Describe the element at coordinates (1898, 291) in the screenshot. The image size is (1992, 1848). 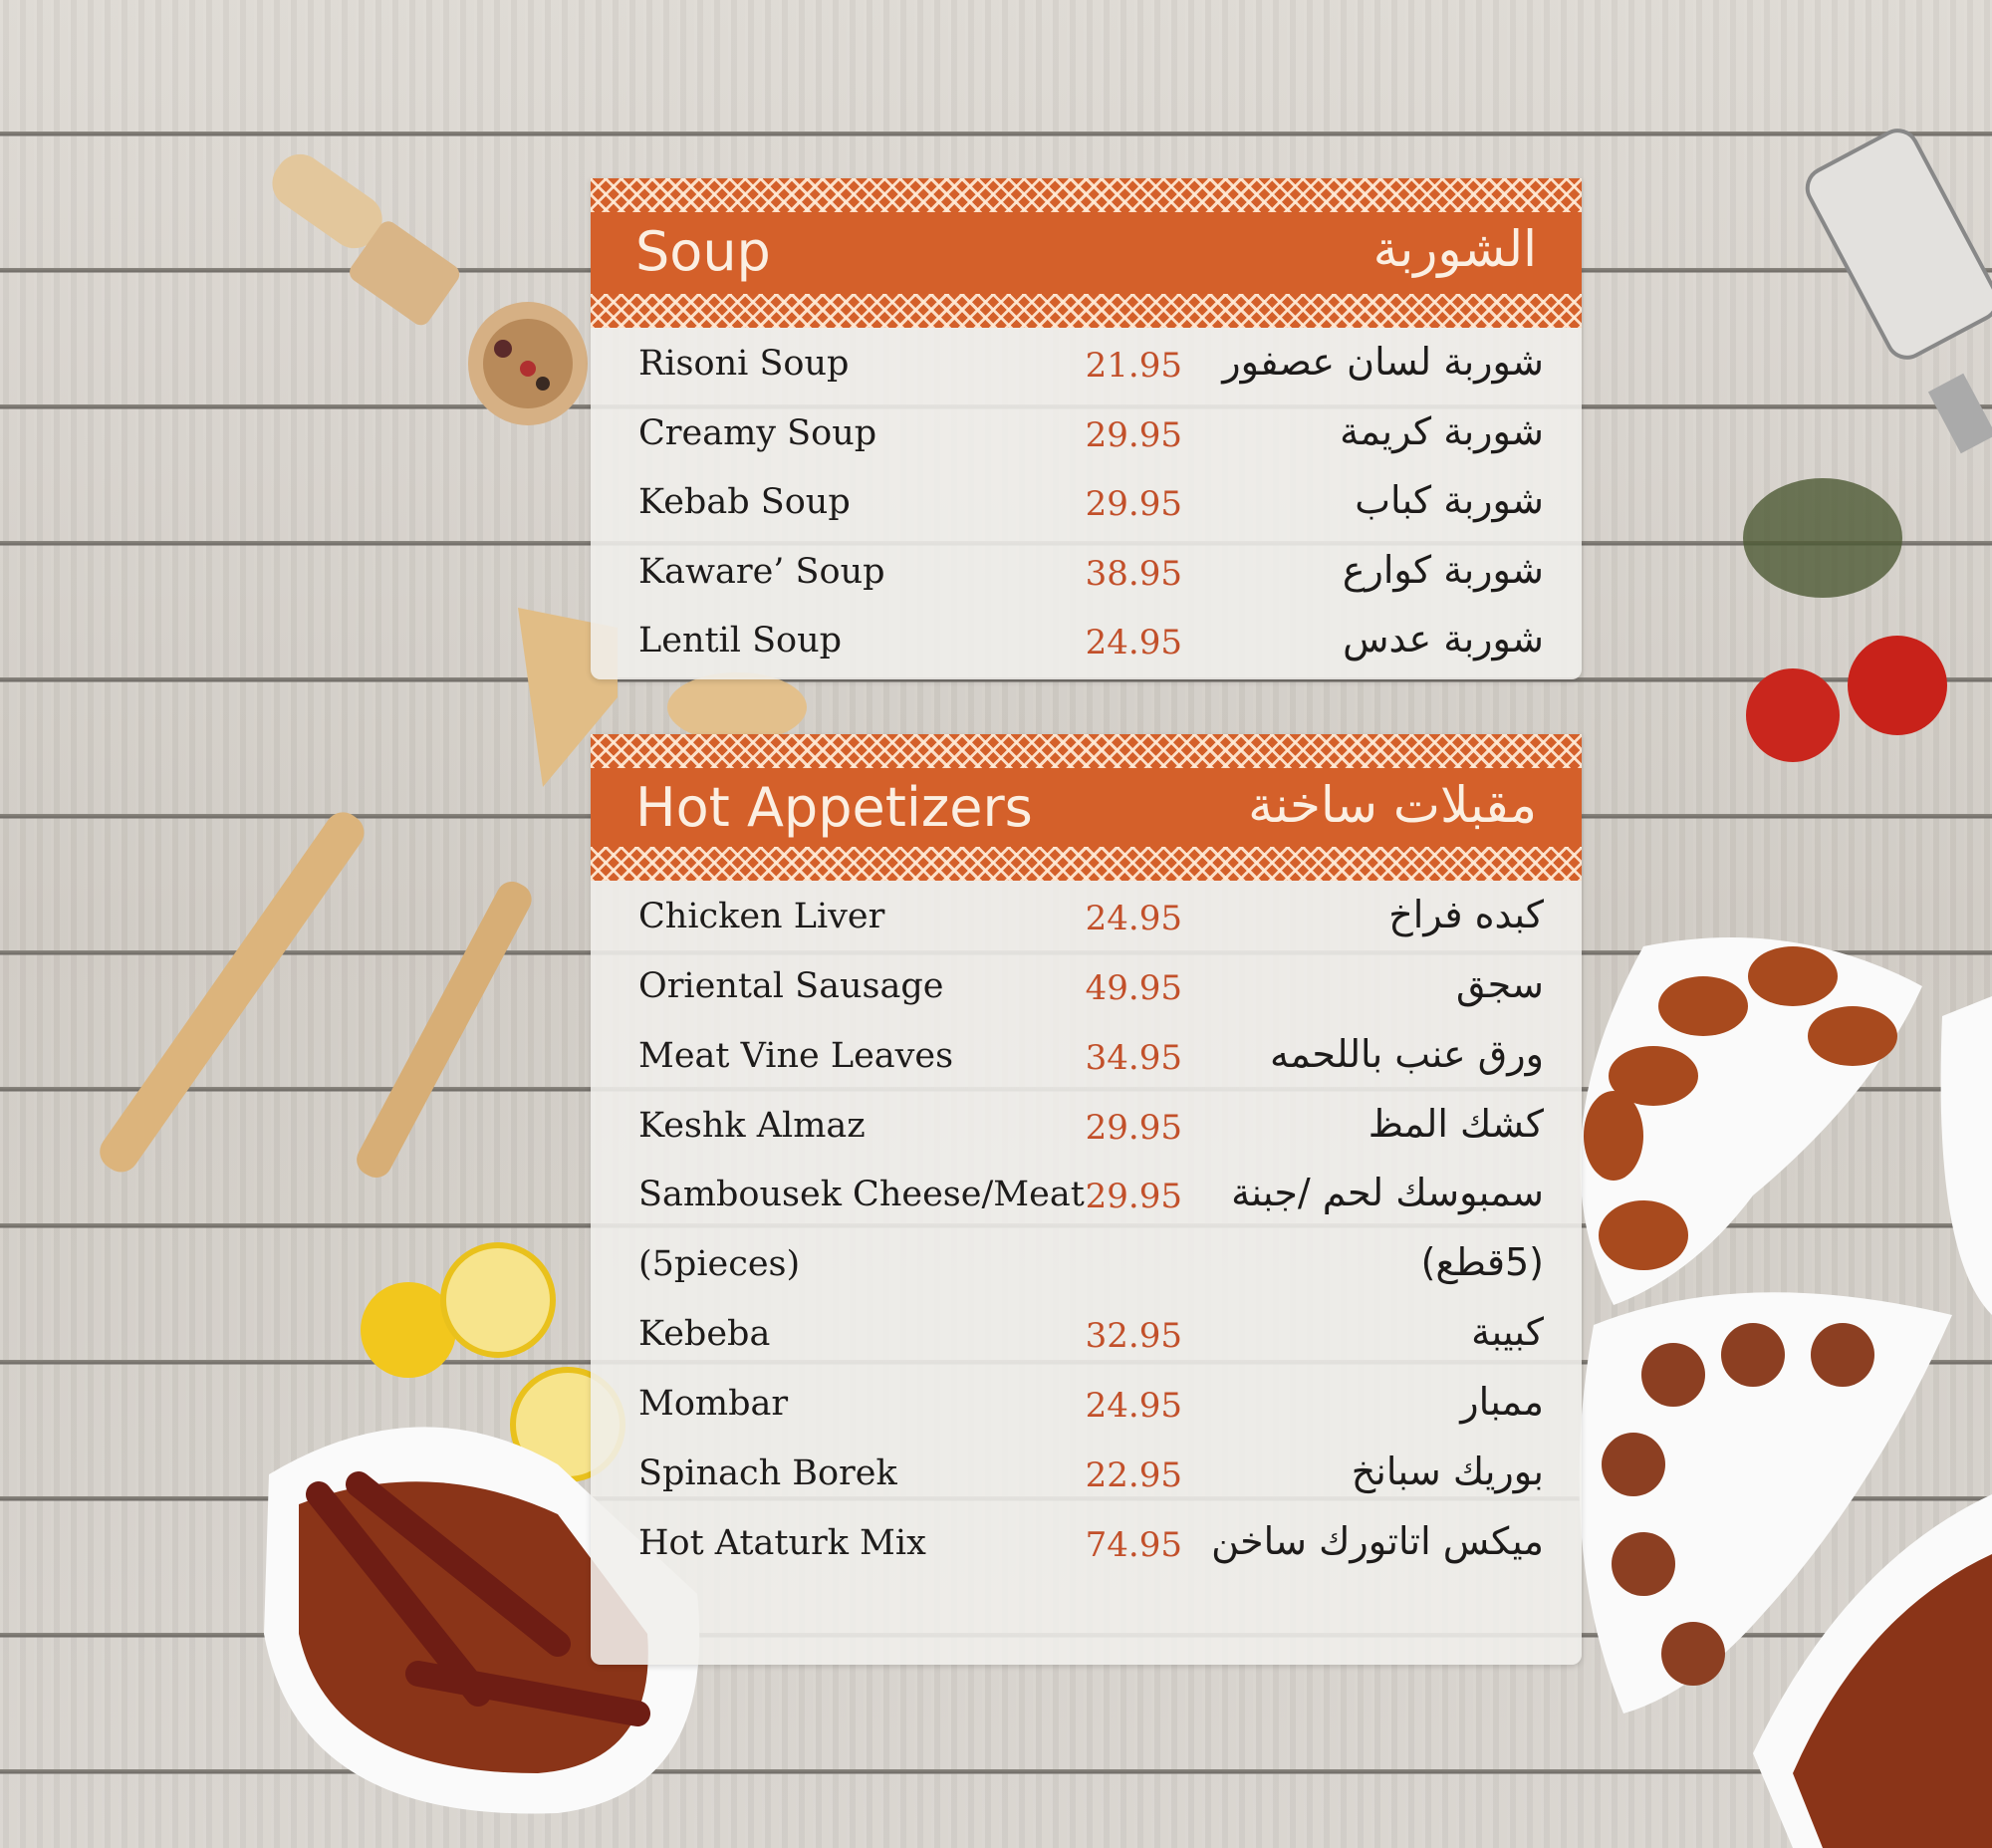
I see `salt-shaker-image` at that location.